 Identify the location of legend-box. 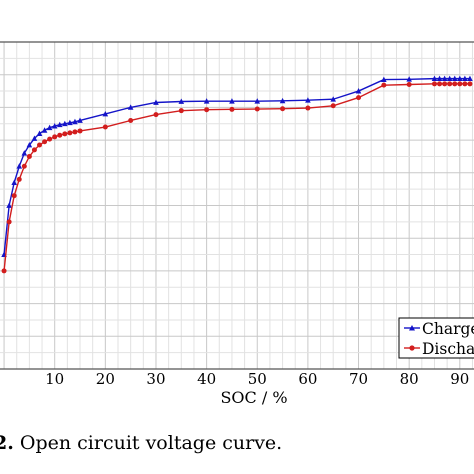
(436, 338).